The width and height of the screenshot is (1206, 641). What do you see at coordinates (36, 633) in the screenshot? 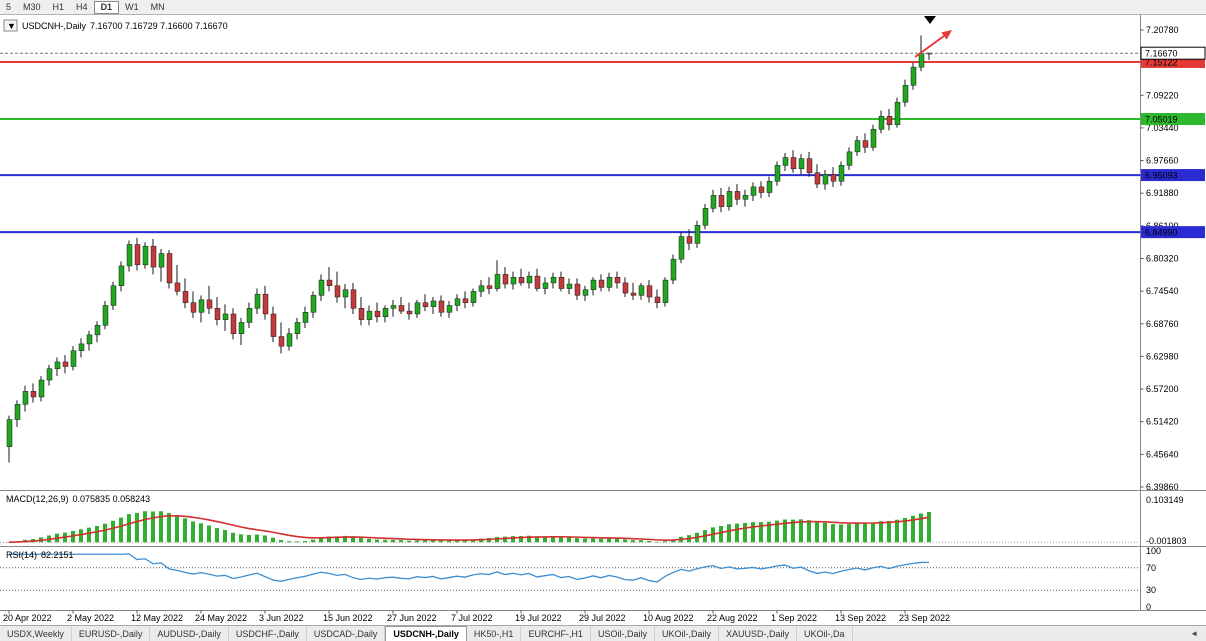
I see `chart-tab-usdx-weekly: USDX,Weekly` at bounding box center [36, 633].